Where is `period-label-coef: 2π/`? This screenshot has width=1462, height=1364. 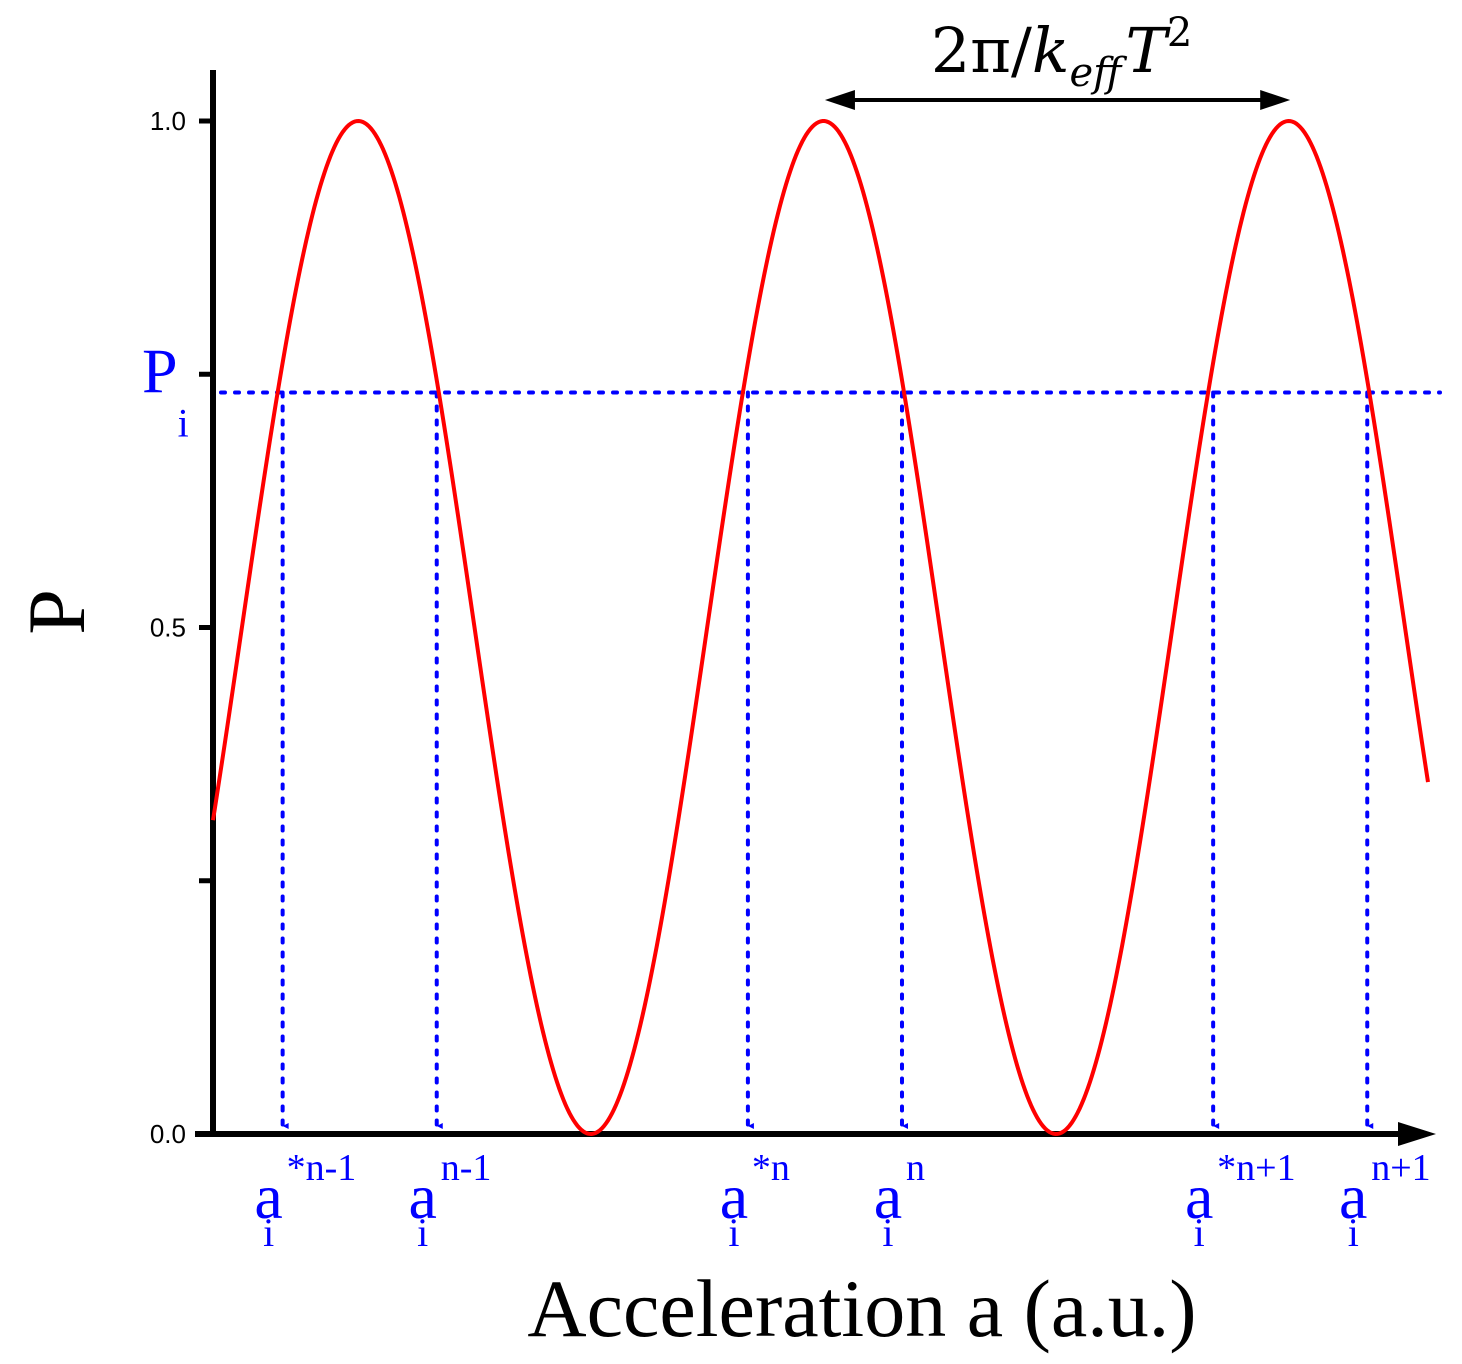 period-label-coef: 2π/ is located at coordinates (981, 50).